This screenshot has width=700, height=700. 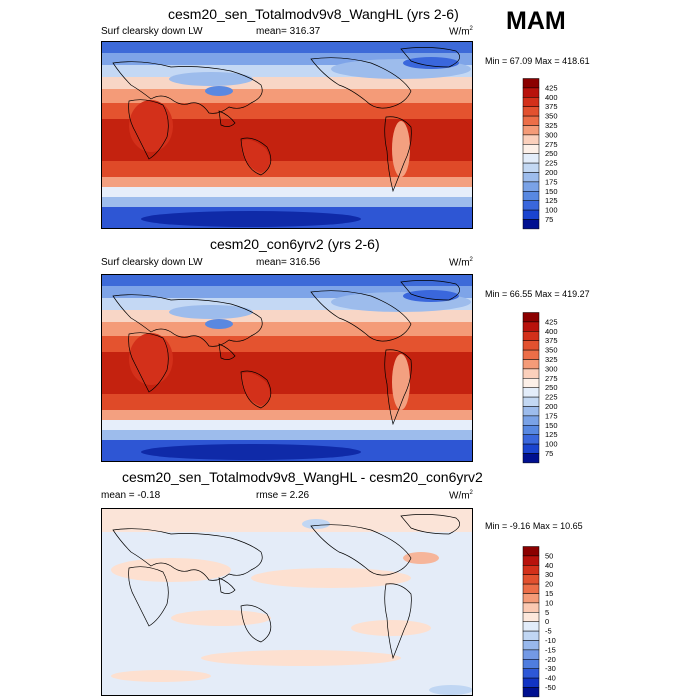 What do you see at coordinates (545, 526) in the screenshot?
I see `panel-3-max-label: Max =` at bounding box center [545, 526].